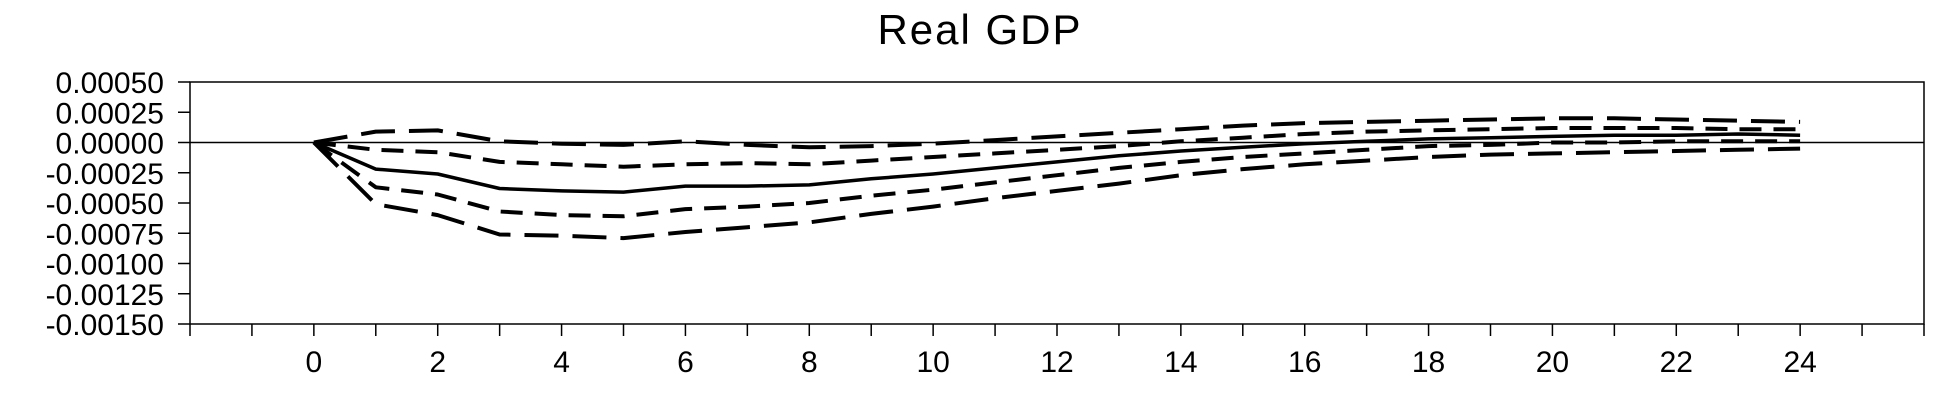 Image resolution: width=1951 pixels, height=403 pixels. What do you see at coordinates (1552, 362) in the screenshot?
I see `x-tick-label: 20` at bounding box center [1552, 362].